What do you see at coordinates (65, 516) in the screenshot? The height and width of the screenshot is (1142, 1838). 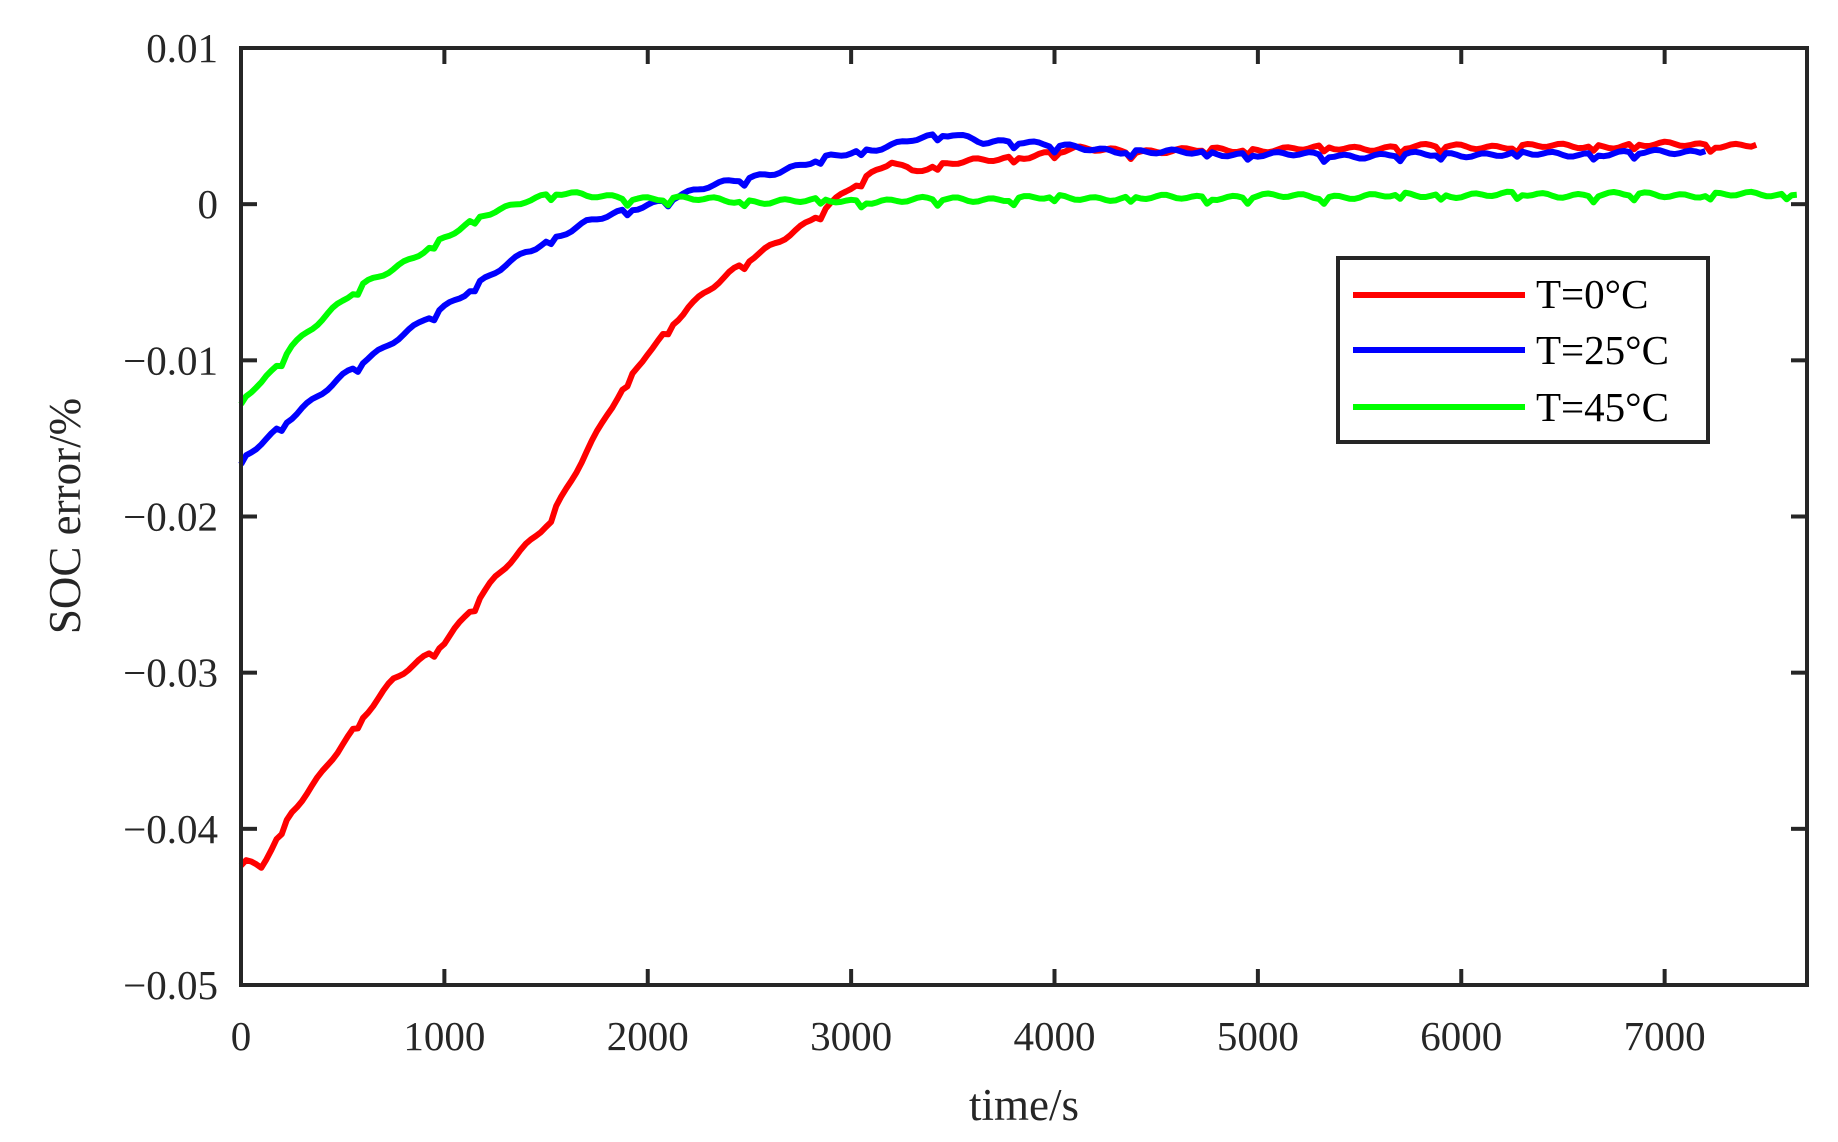 I see `y-axis-label: SOC error/%` at bounding box center [65, 516].